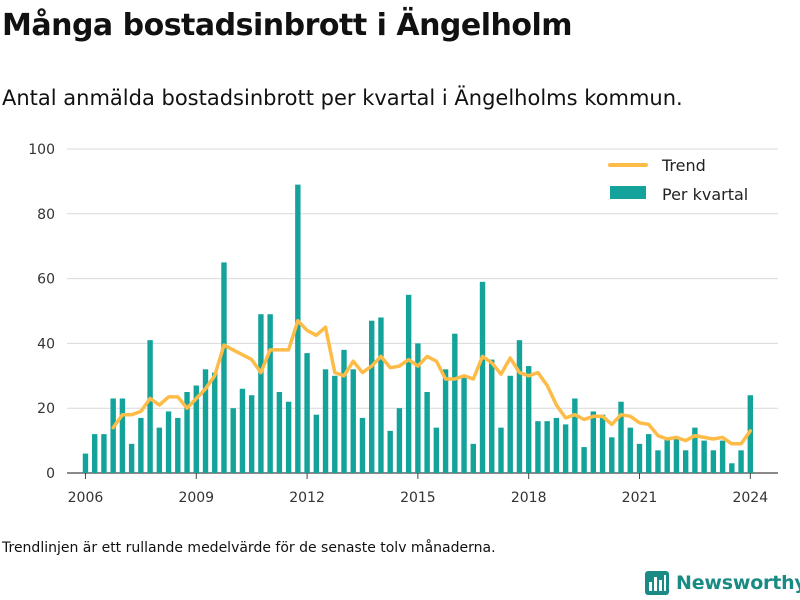 This screenshot has width=800, height=600. Describe the element at coordinates (738, 583) in the screenshot. I see `brand-name: Newsworthy` at that location.